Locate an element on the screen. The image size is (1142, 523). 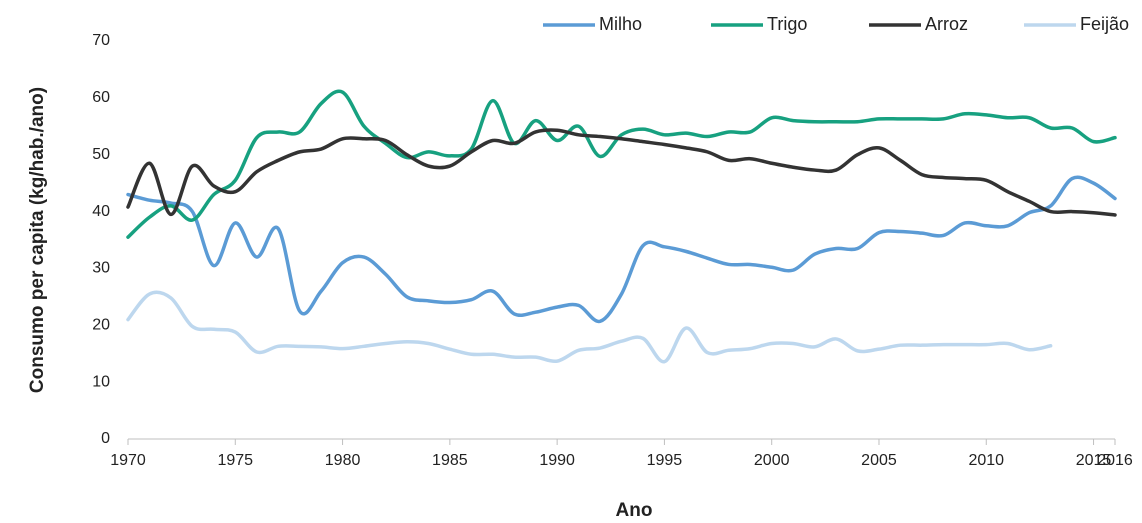
legend-label: Milho is located at coordinates (620, 24).